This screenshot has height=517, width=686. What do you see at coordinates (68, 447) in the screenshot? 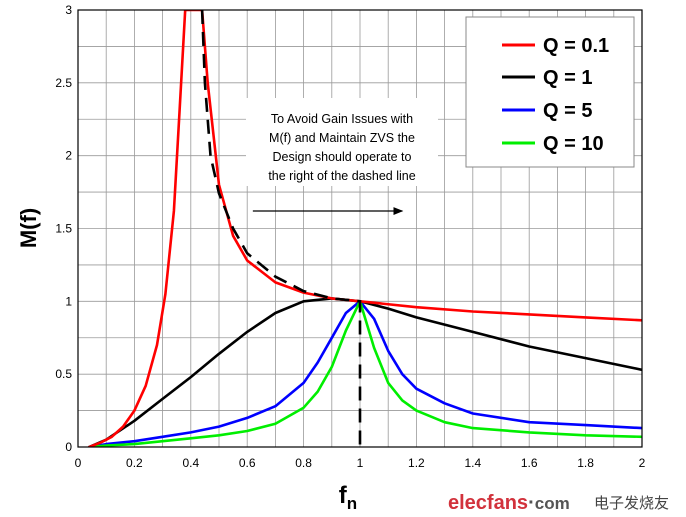
I see `y-tick-label: 0` at bounding box center [68, 447].